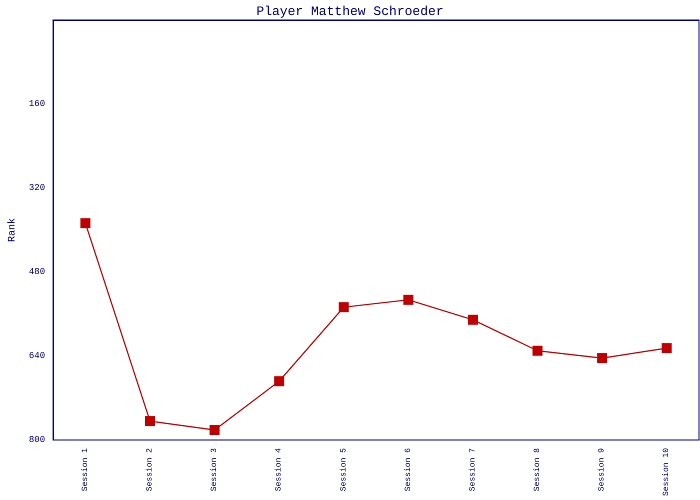  What do you see at coordinates (37, 104) in the screenshot?
I see `y-tick-label: 160` at bounding box center [37, 104].